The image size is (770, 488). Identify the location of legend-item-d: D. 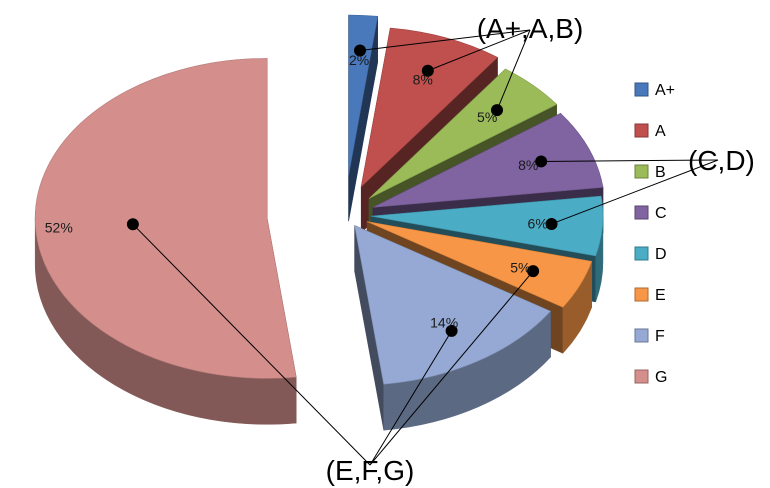
(650, 254).